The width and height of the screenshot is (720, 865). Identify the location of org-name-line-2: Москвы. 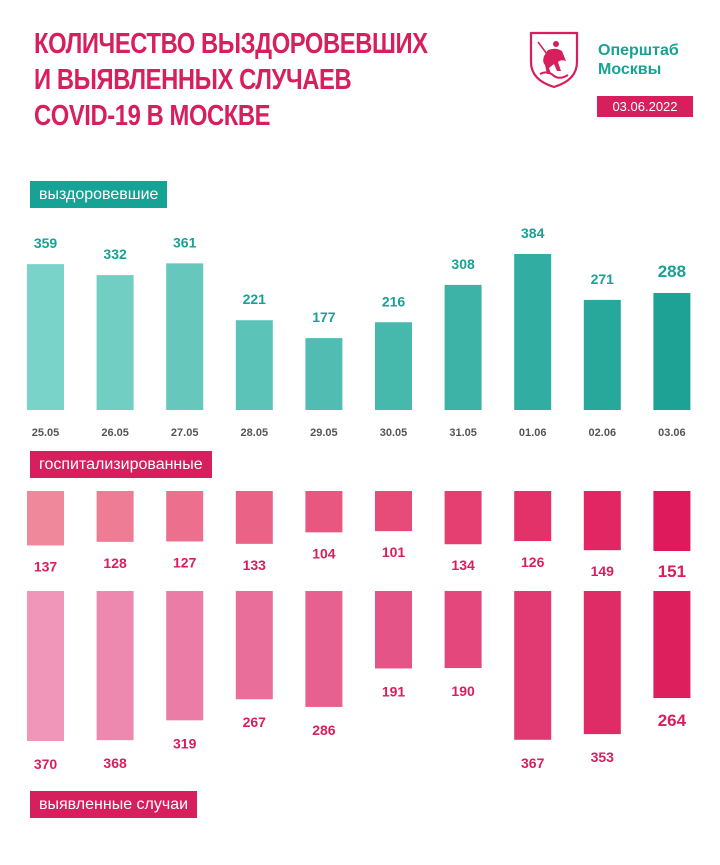
(630, 69).